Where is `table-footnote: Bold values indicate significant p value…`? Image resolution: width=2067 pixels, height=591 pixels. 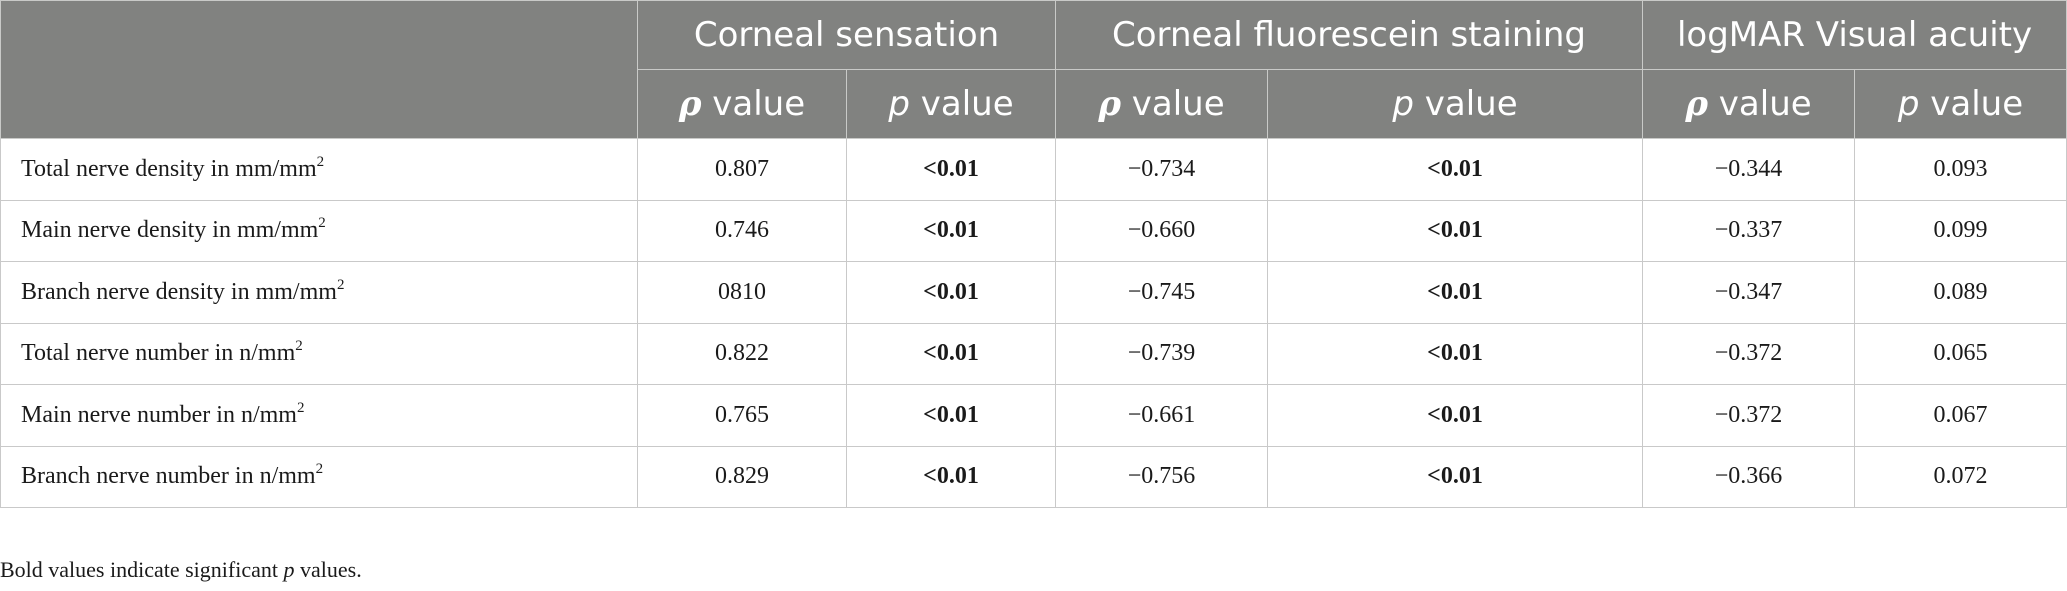
table-footnote: Bold values indicate significant p value… is located at coordinates (181, 569).